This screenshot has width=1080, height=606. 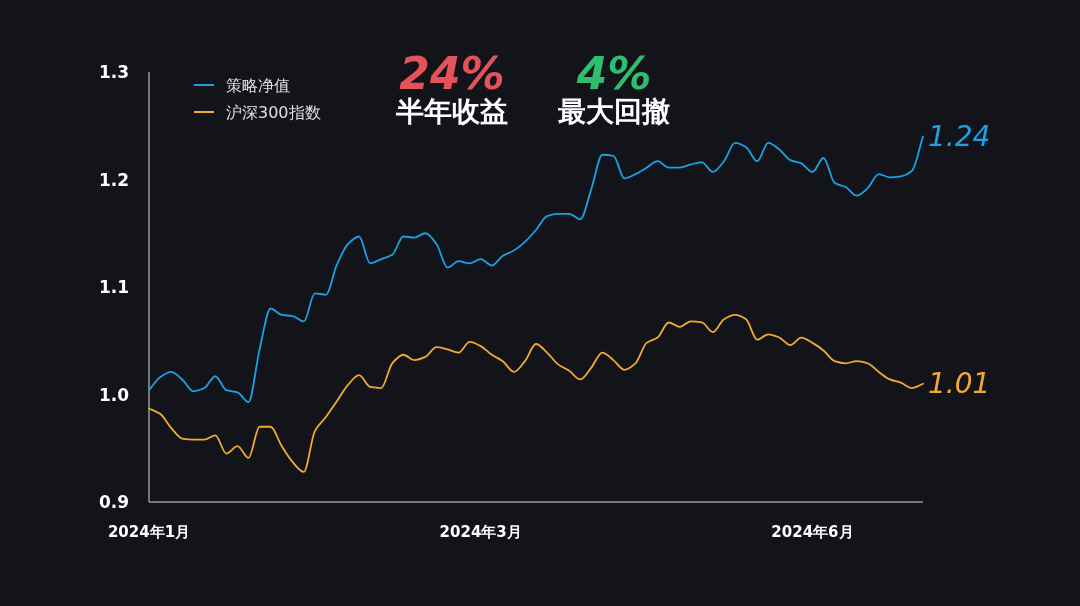 What do you see at coordinates (452, 111) in the screenshot?
I see `annotation: 半年收益` at bounding box center [452, 111].